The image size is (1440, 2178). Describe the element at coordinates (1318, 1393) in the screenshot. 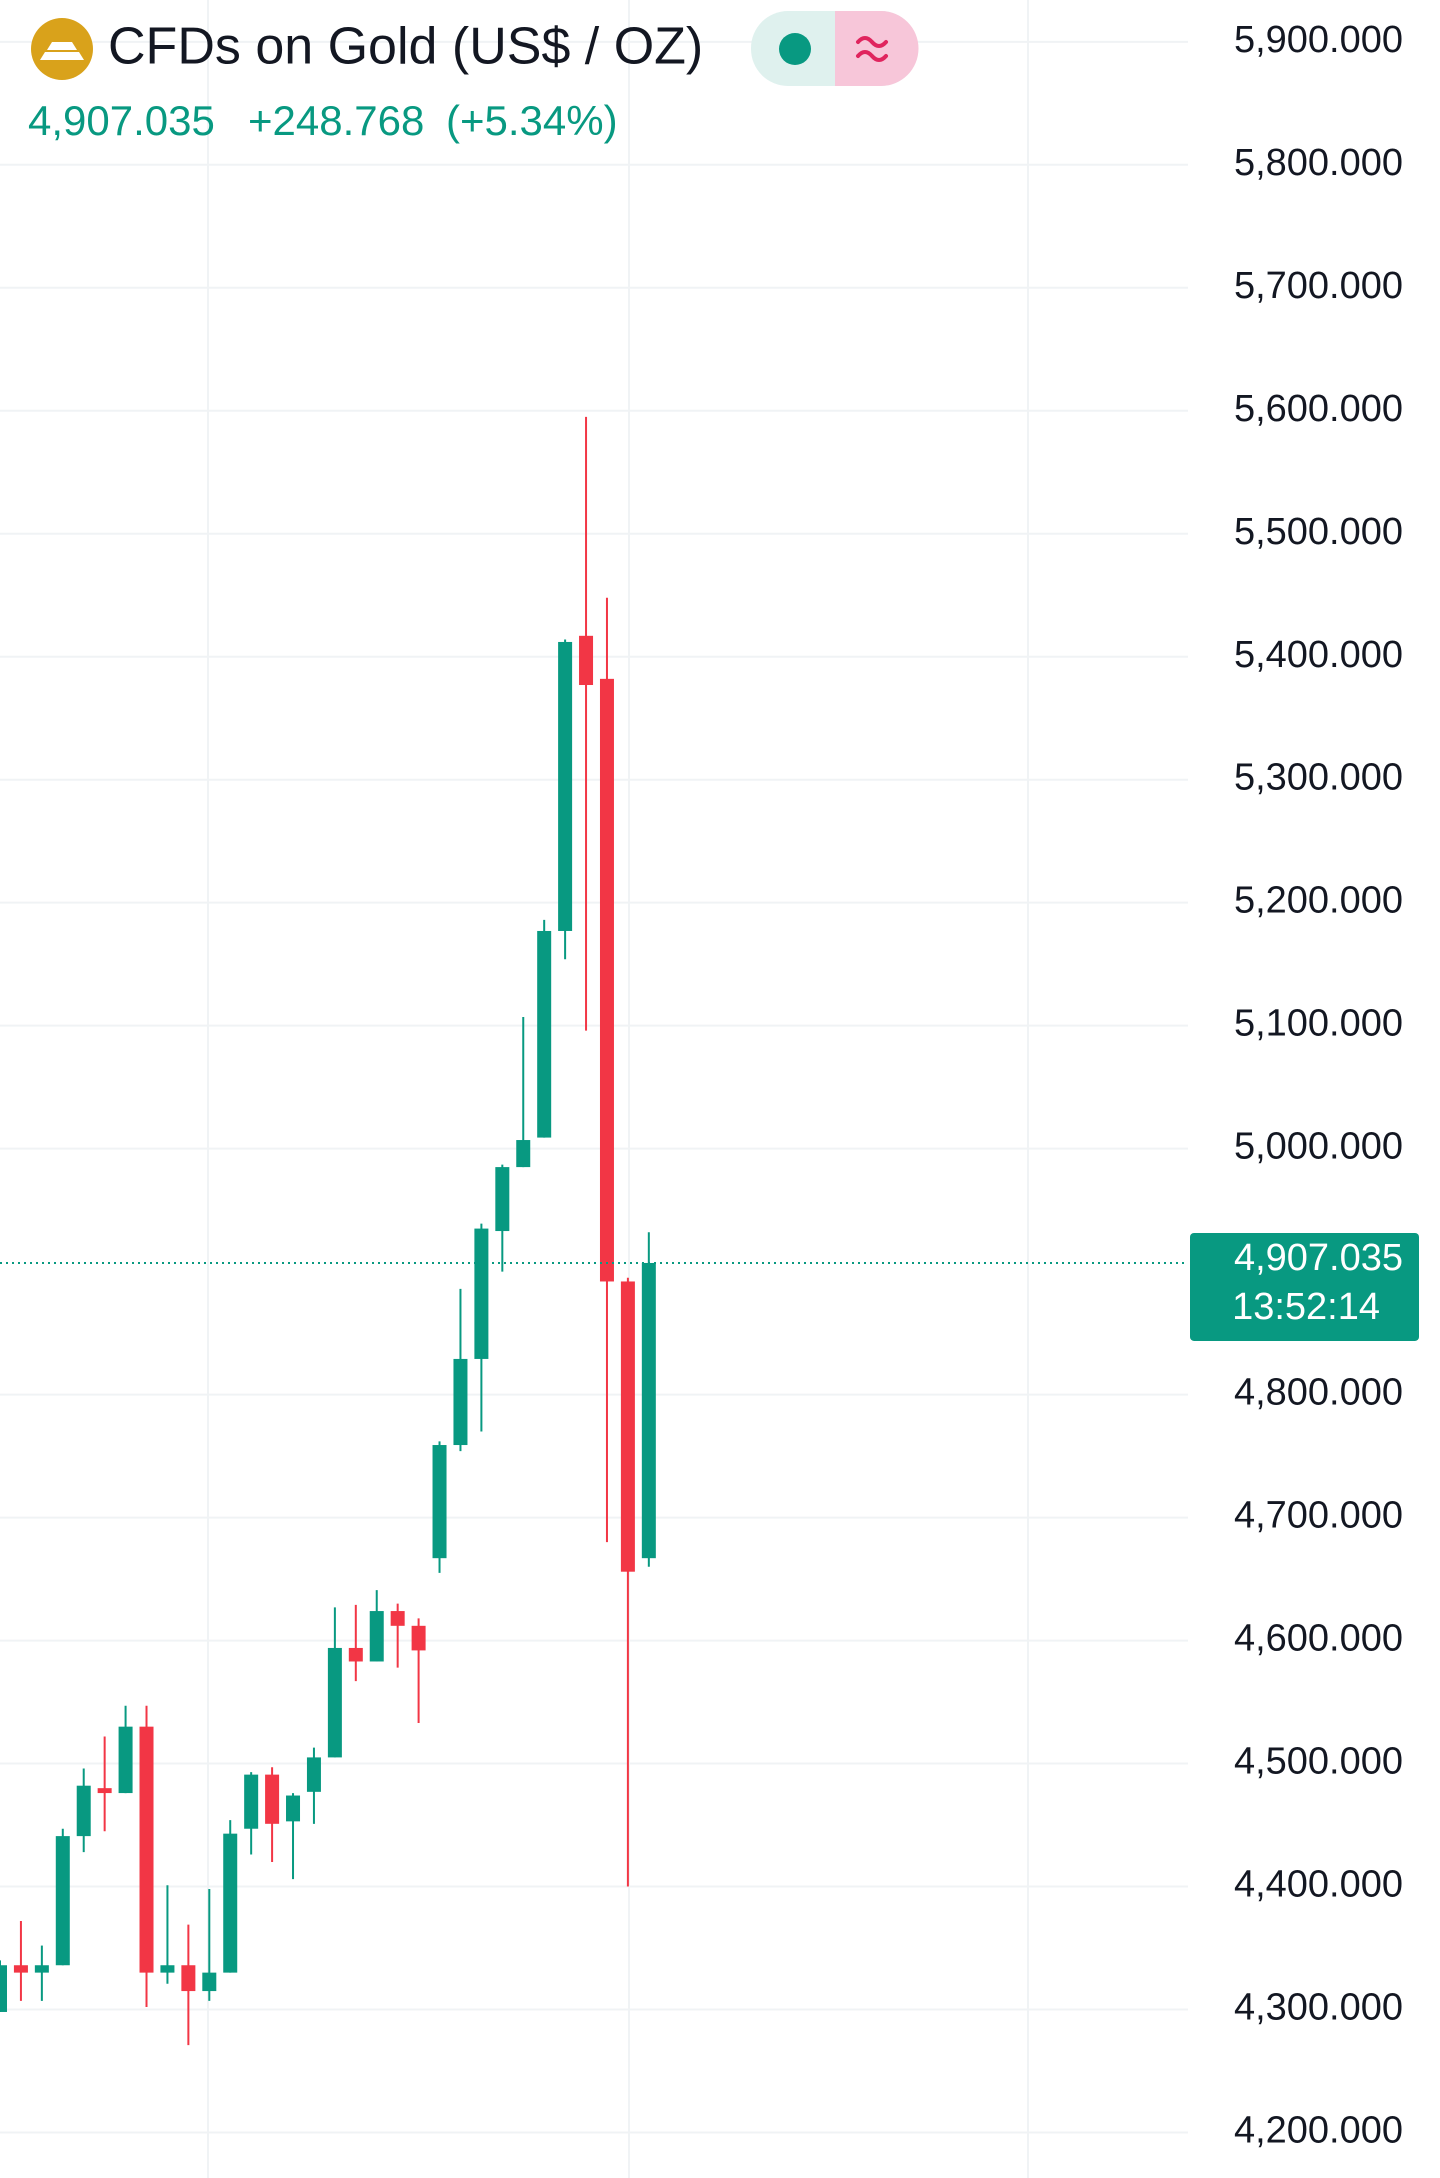

I see `y-tick-label: 4,800.000` at that location.